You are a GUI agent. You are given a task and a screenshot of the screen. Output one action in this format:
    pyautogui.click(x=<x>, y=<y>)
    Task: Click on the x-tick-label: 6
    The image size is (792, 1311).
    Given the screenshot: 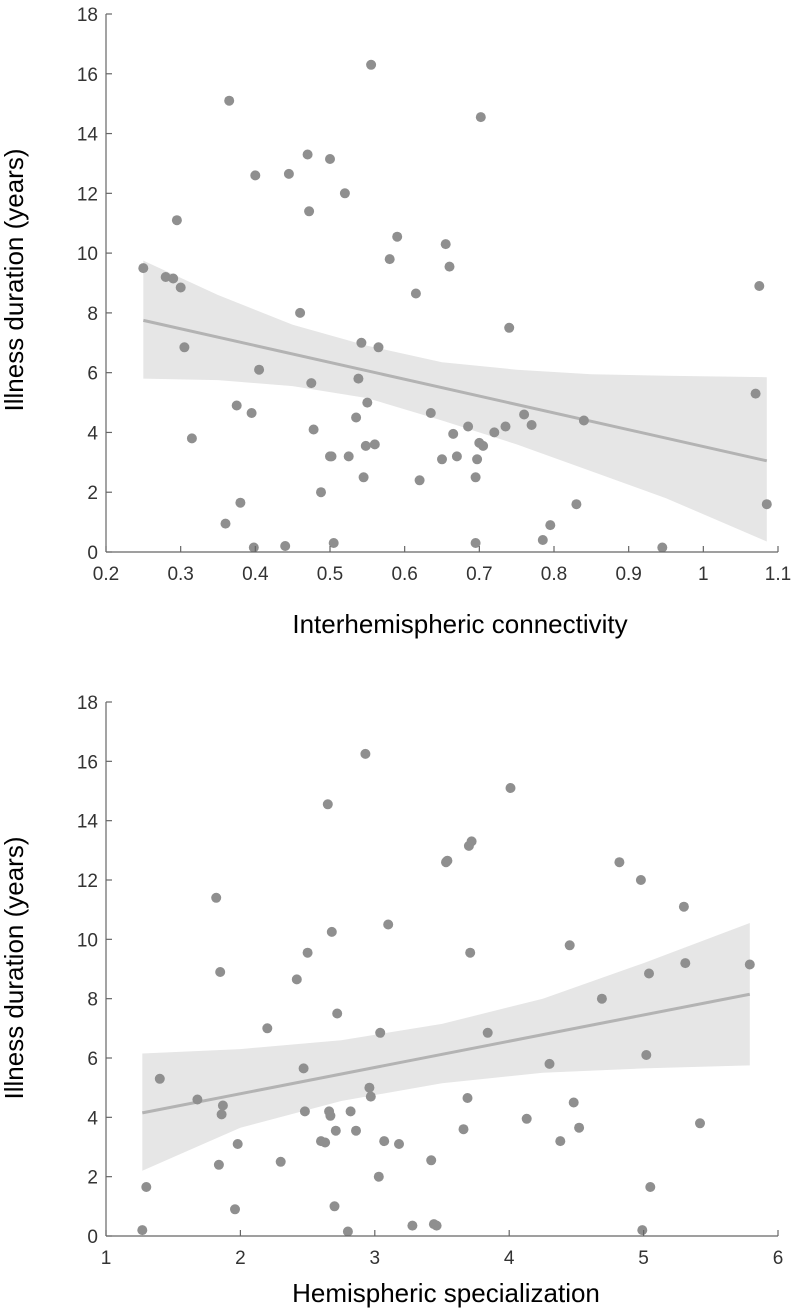 What is the action you would take?
    pyautogui.click(x=778, y=1258)
    